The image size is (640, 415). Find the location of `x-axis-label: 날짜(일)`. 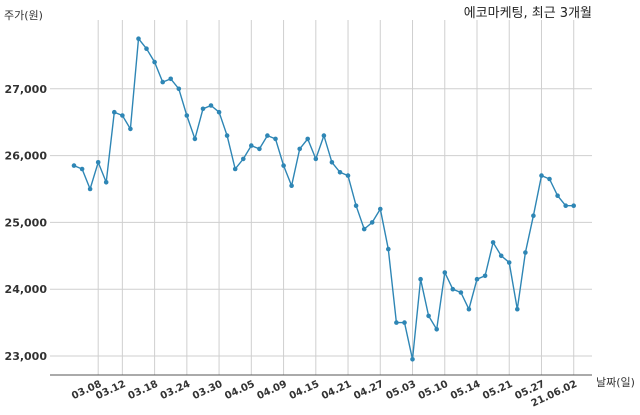

x-axis-label: 날짜(일) is located at coordinates (615, 382).